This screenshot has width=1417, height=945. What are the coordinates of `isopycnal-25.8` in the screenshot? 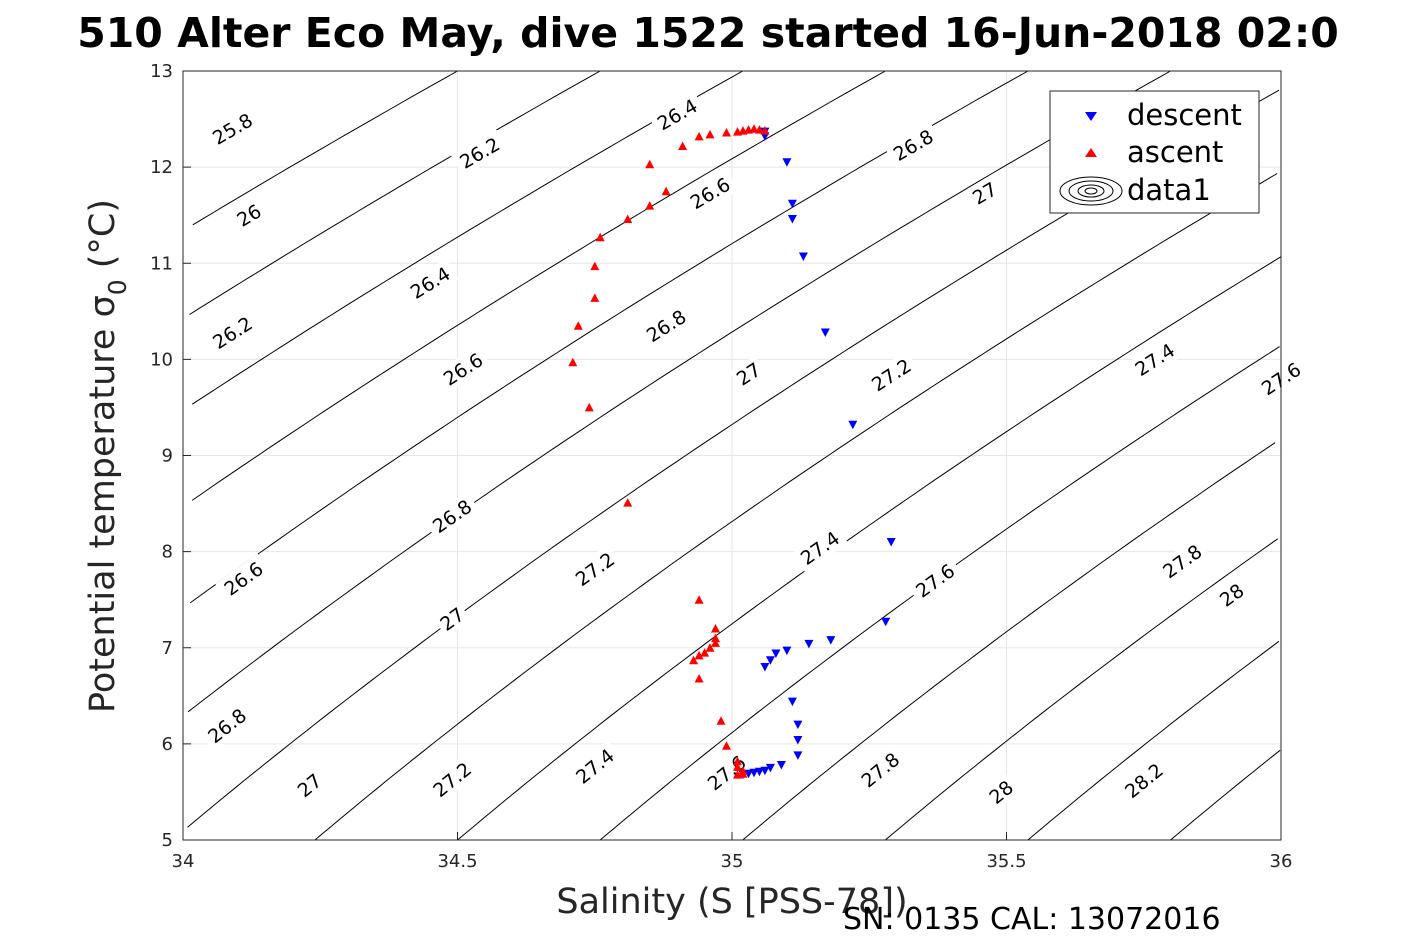 It's located at (325, 148).